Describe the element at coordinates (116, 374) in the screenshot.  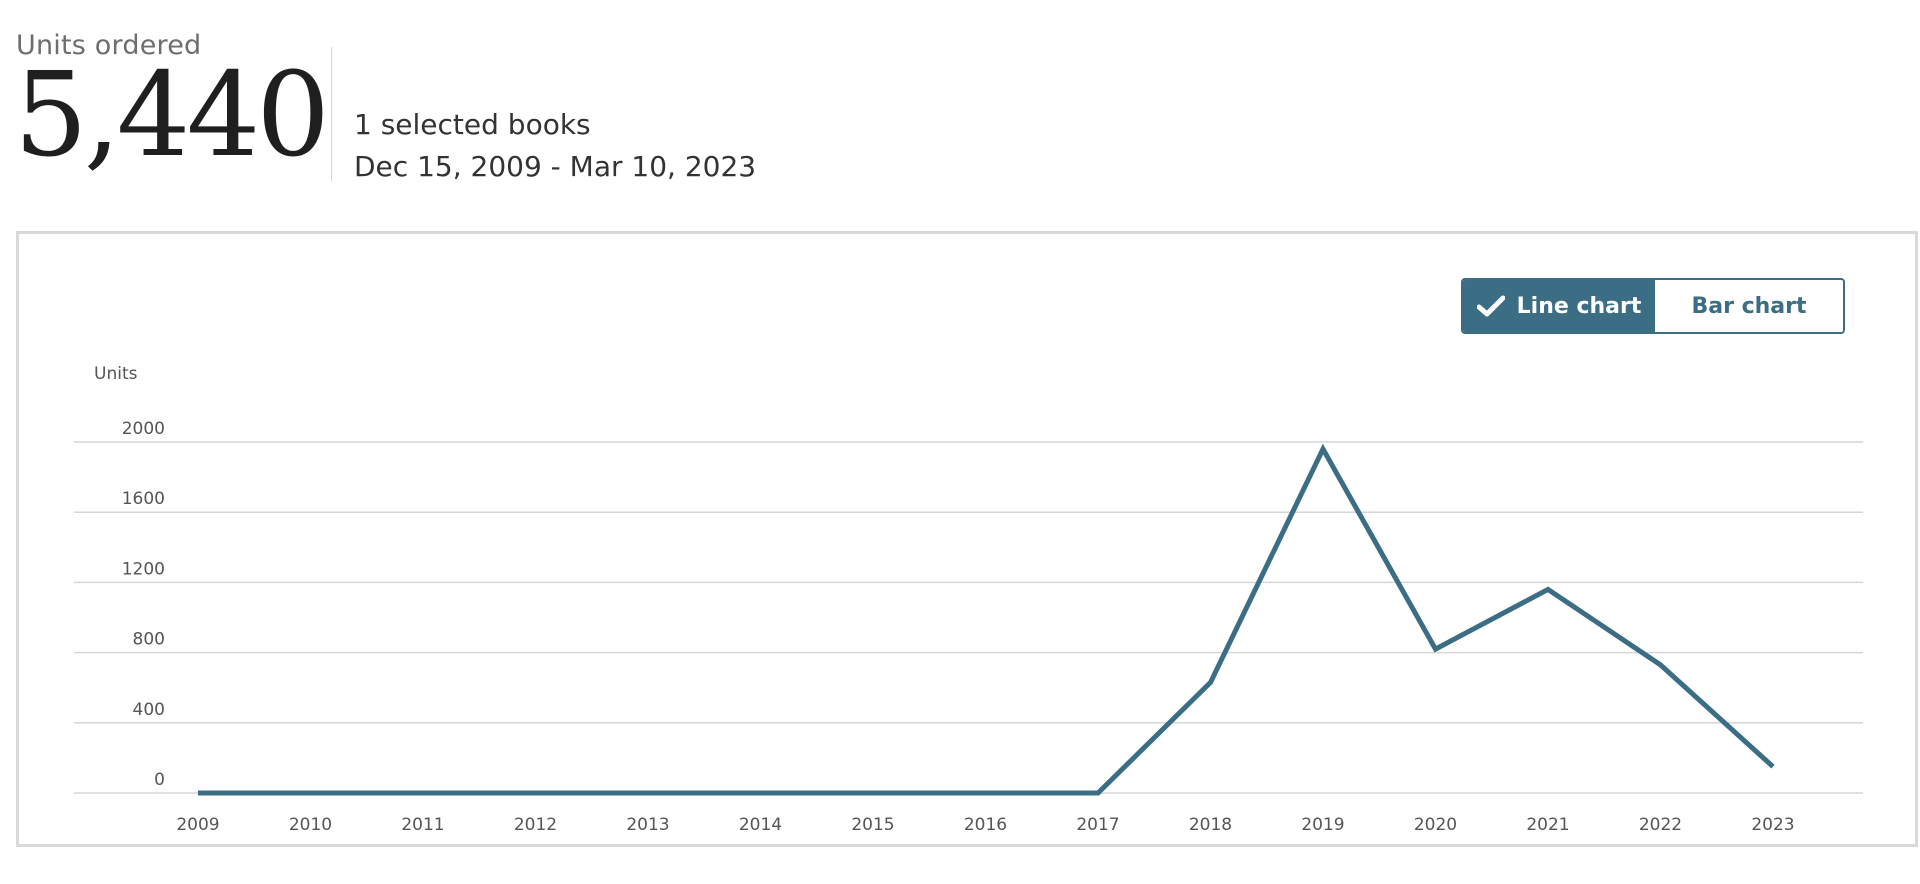
I see `y-axis-title: Units` at that location.